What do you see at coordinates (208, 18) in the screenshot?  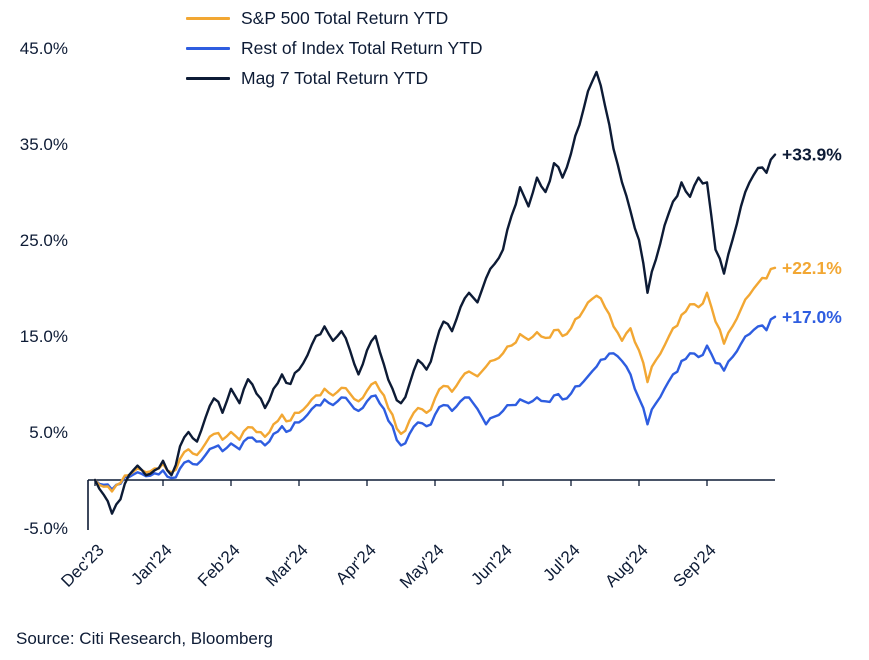 I see `legend-swatch-sp500` at bounding box center [208, 18].